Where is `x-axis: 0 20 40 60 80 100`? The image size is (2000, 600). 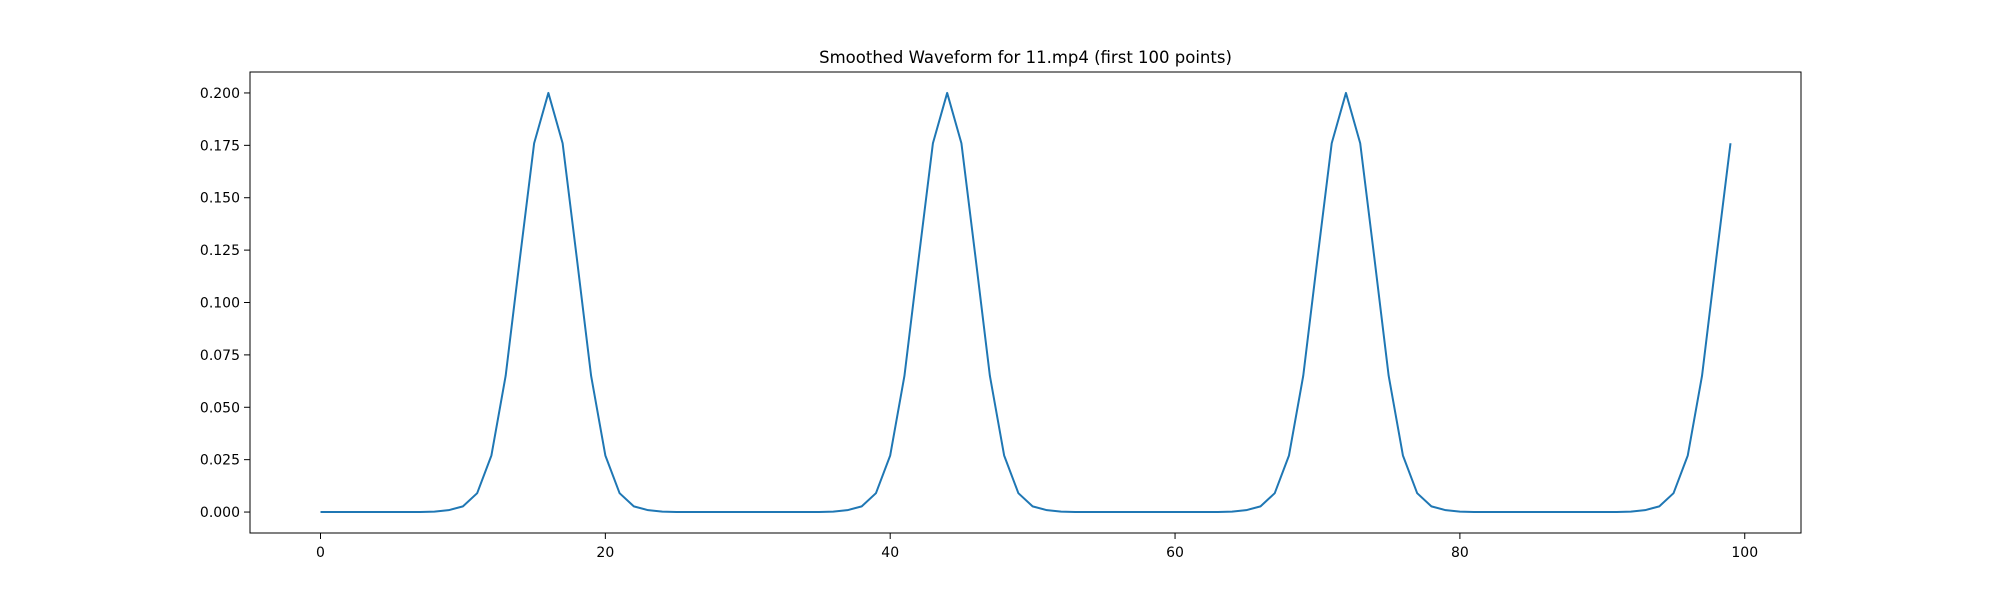
x-axis: 0 20 40 60 80 100 is located at coordinates (1037, 547).